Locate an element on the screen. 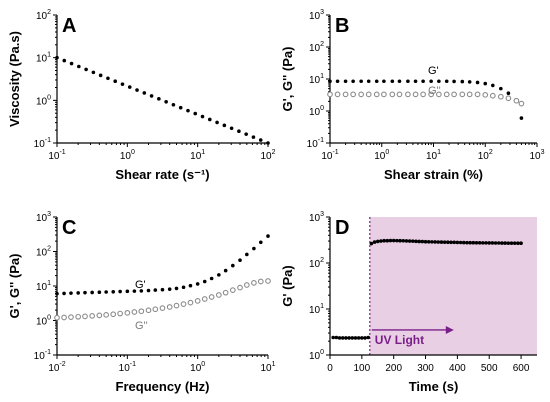  panel-letter: C is located at coordinates (69, 228).